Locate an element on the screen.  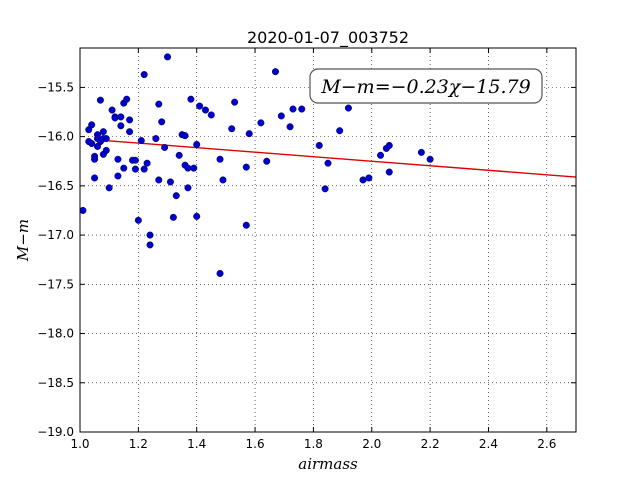
chart-title: 2020-01-07_003752 is located at coordinates (328, 38).